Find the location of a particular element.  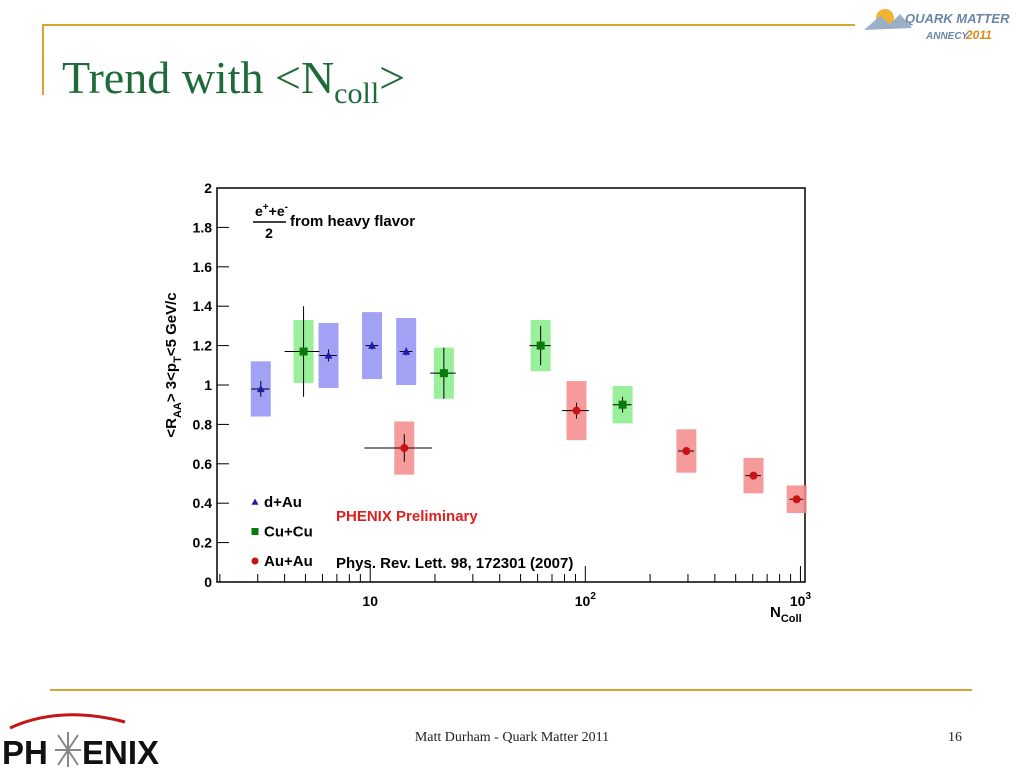

formula-part: +e is located at coordinates (277, 211).